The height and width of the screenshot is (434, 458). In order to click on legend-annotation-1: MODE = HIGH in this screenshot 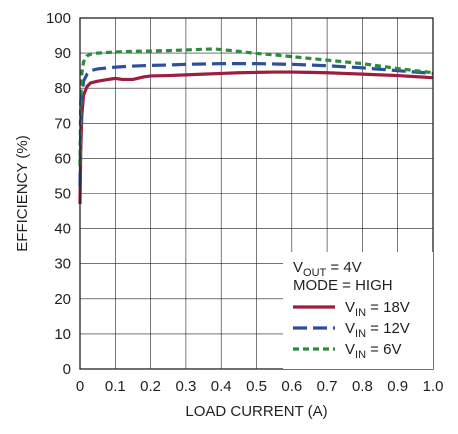, I will do `click(343, 285)`.